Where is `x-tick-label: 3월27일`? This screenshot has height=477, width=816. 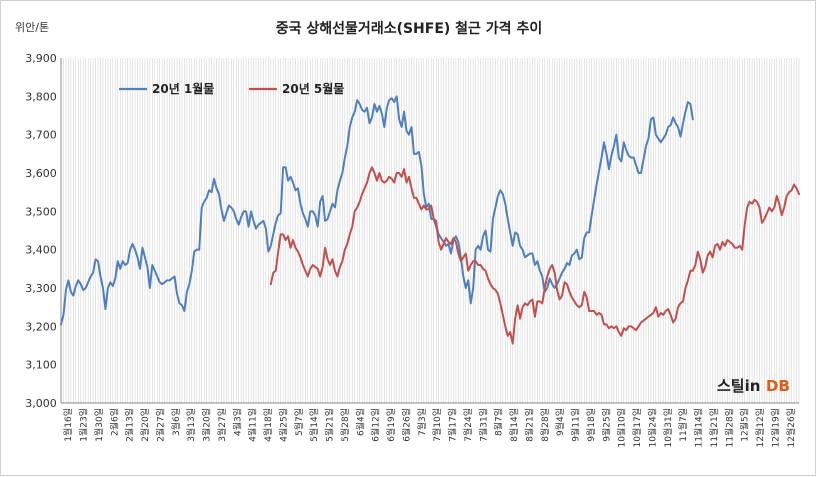 x-tick-label: 3월27일 is located at coordinates (222, 425).